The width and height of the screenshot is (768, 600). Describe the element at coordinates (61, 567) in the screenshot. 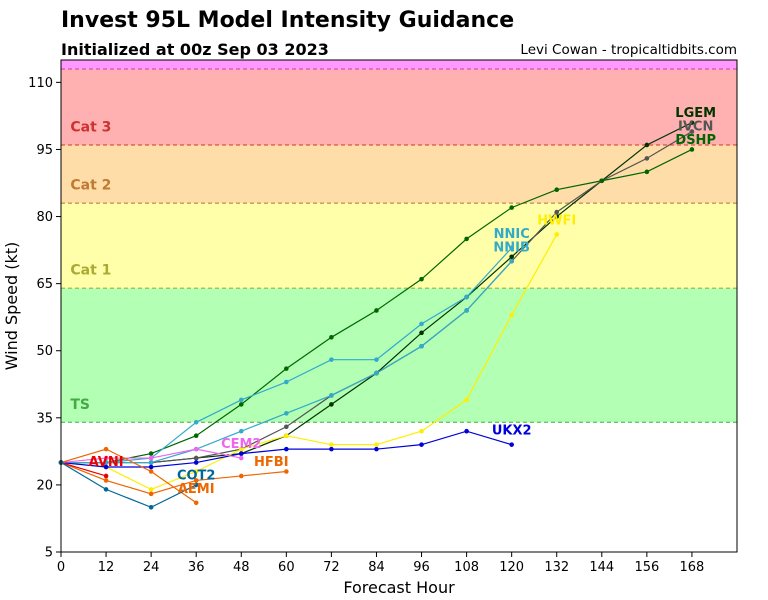

I see `x-tick-label: 0` at that location.